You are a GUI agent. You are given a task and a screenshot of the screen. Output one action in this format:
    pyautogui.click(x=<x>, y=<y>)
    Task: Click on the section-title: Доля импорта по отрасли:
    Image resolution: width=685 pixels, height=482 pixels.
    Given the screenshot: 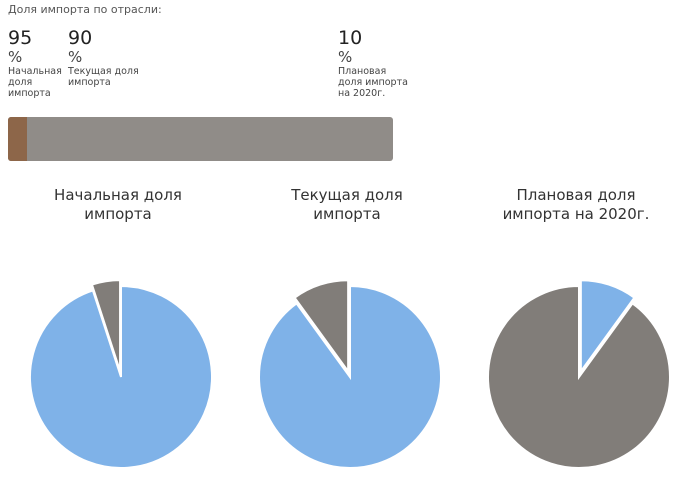 What is the action you would take?
    pyautogui.click(x=85, y=9)
    